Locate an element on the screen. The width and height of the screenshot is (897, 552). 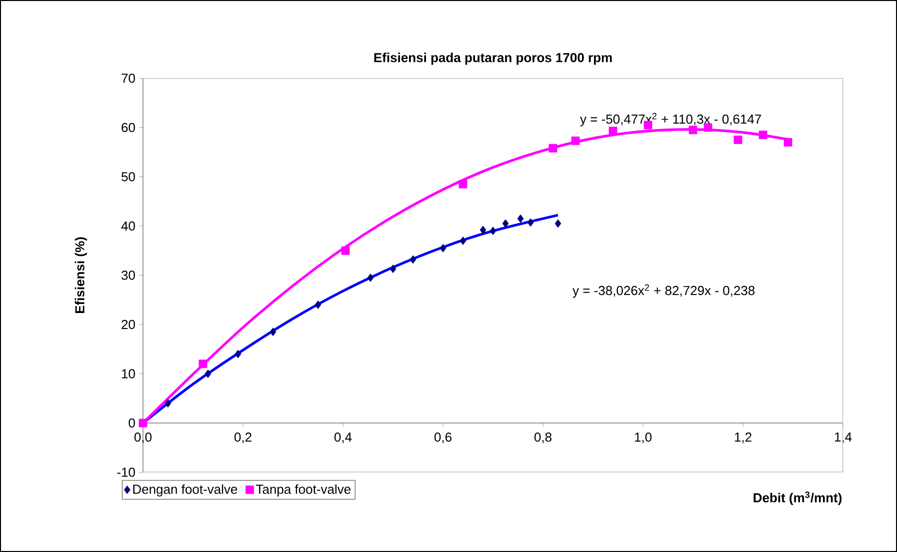
y-tick-label: 70 is located at coordinates (128, 78).